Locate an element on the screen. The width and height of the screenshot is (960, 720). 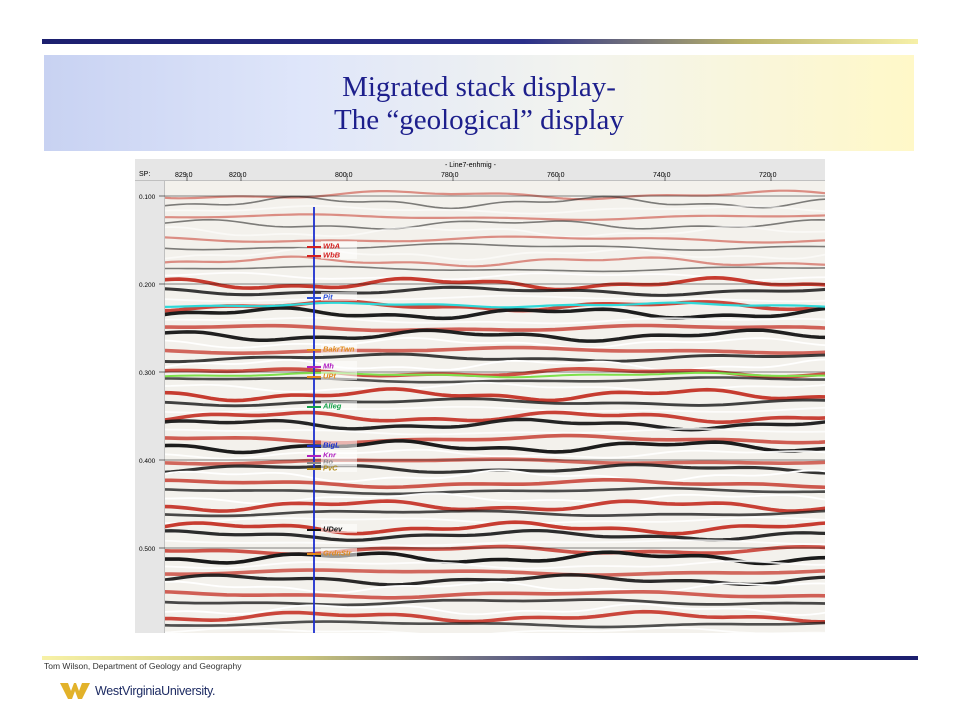
sp-tick-label: 780.0 is located at coordinates (450, 175).